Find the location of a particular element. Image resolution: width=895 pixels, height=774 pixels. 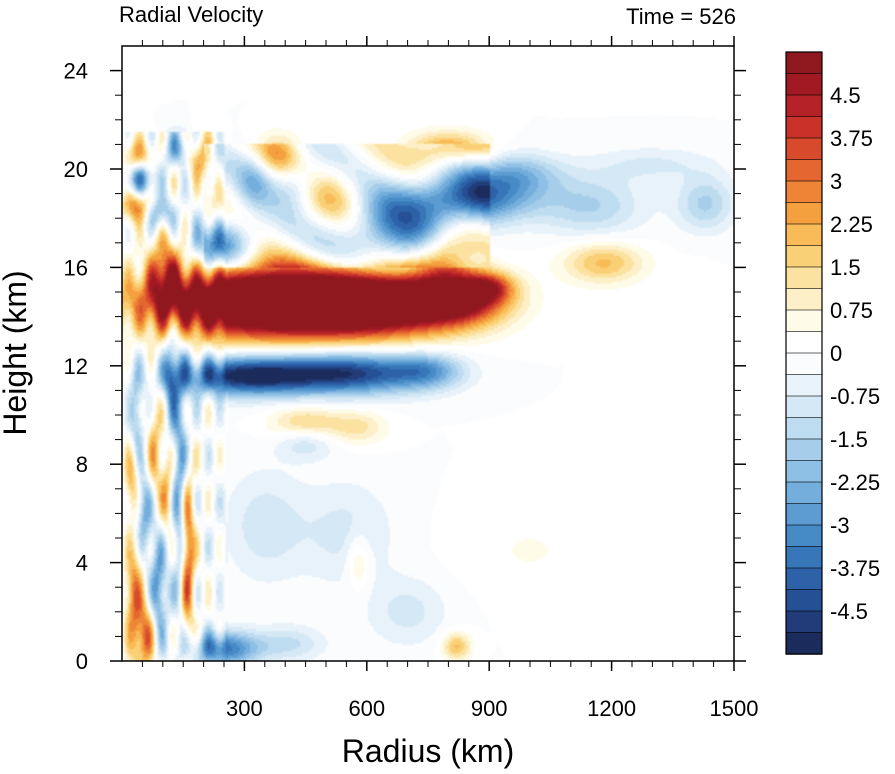

colorbar-label: -2.25 is located at coordinates (855, 482).